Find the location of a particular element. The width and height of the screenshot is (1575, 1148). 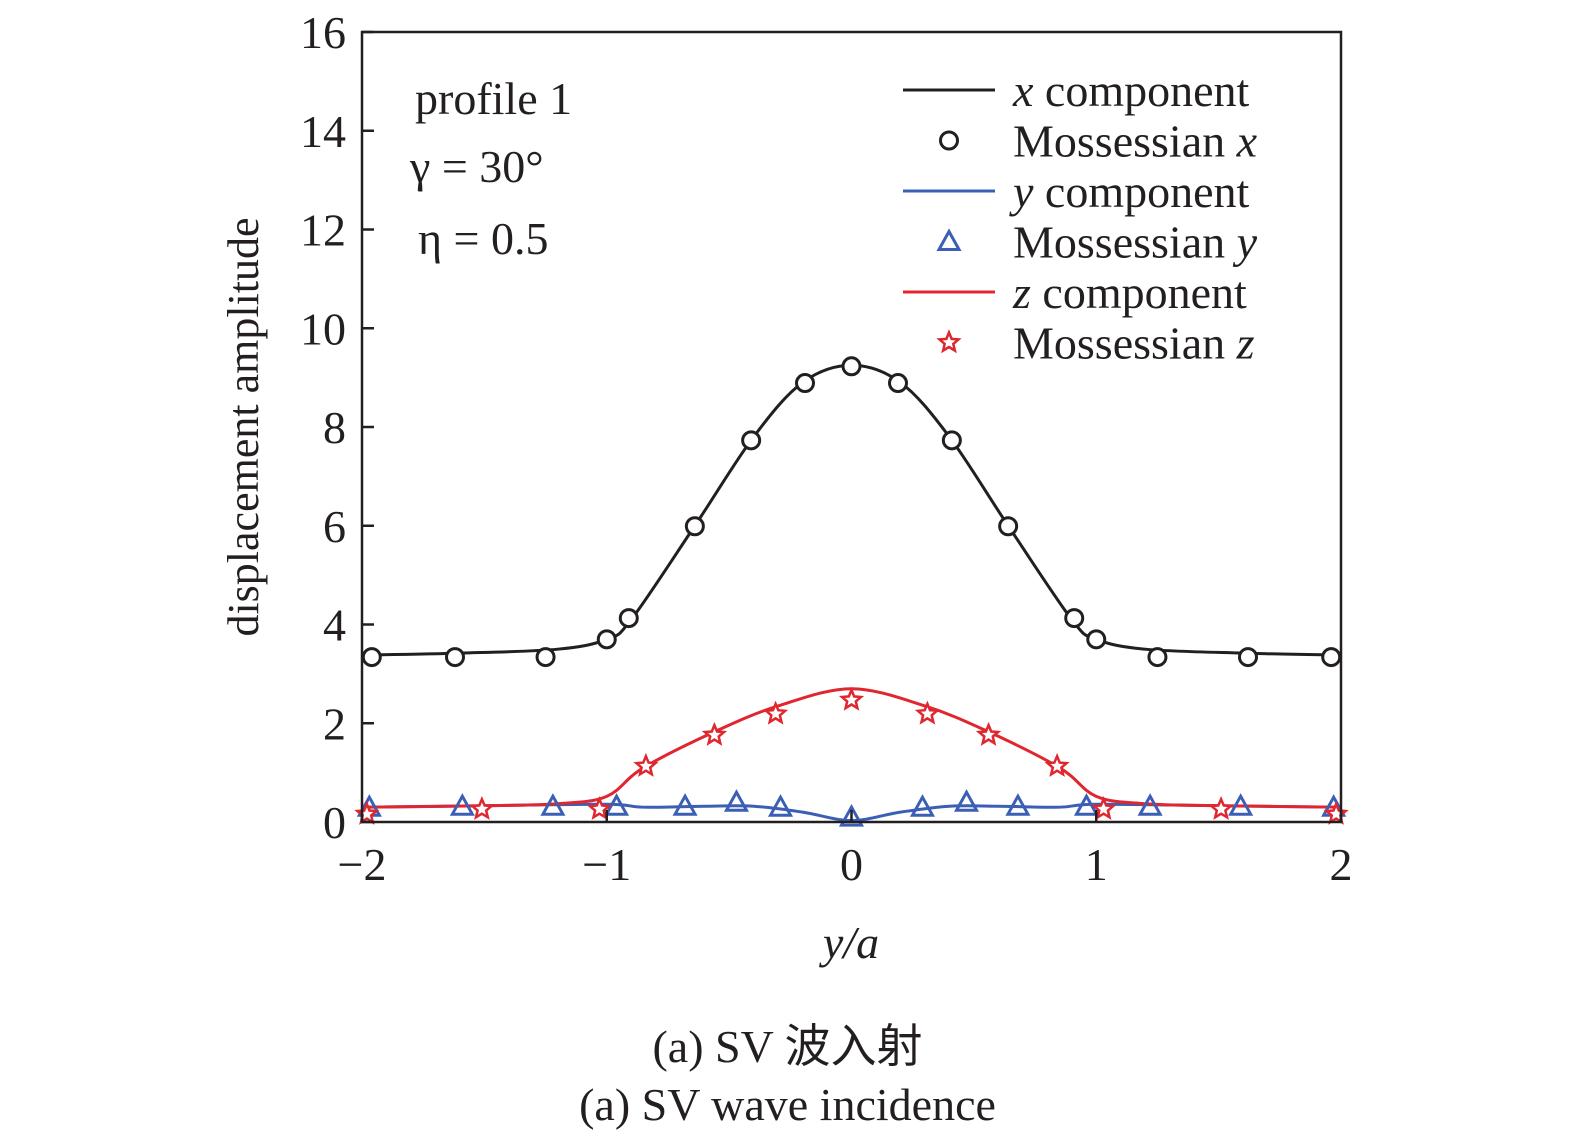

y-tick-label: 8 is located at coordinates (334, 427).